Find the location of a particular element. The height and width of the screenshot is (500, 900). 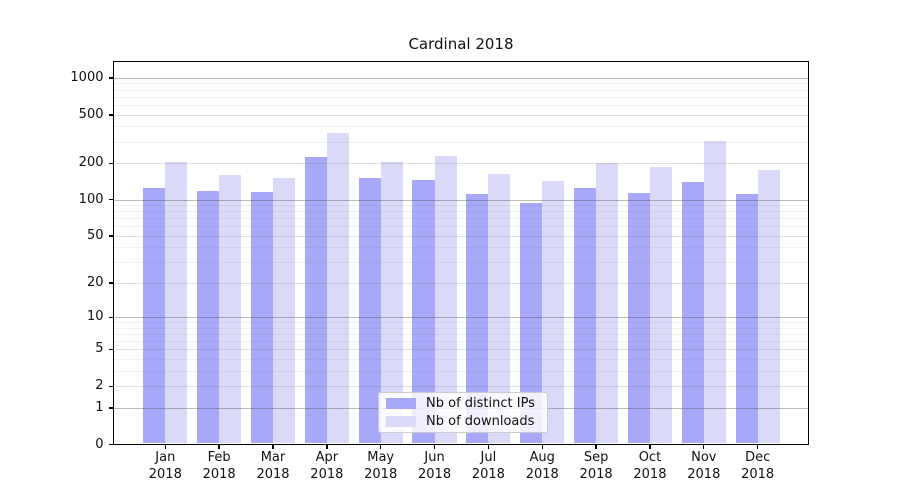

legend-swatch-distinct-ips is located at coordinates (401, 403).